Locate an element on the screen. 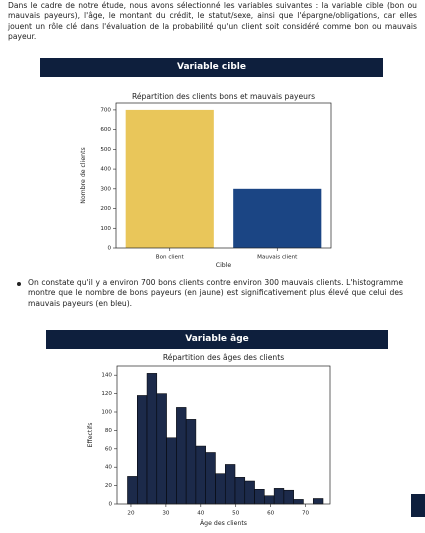  x-axis-label: Âge des clients is located at coordinates (223, 522).